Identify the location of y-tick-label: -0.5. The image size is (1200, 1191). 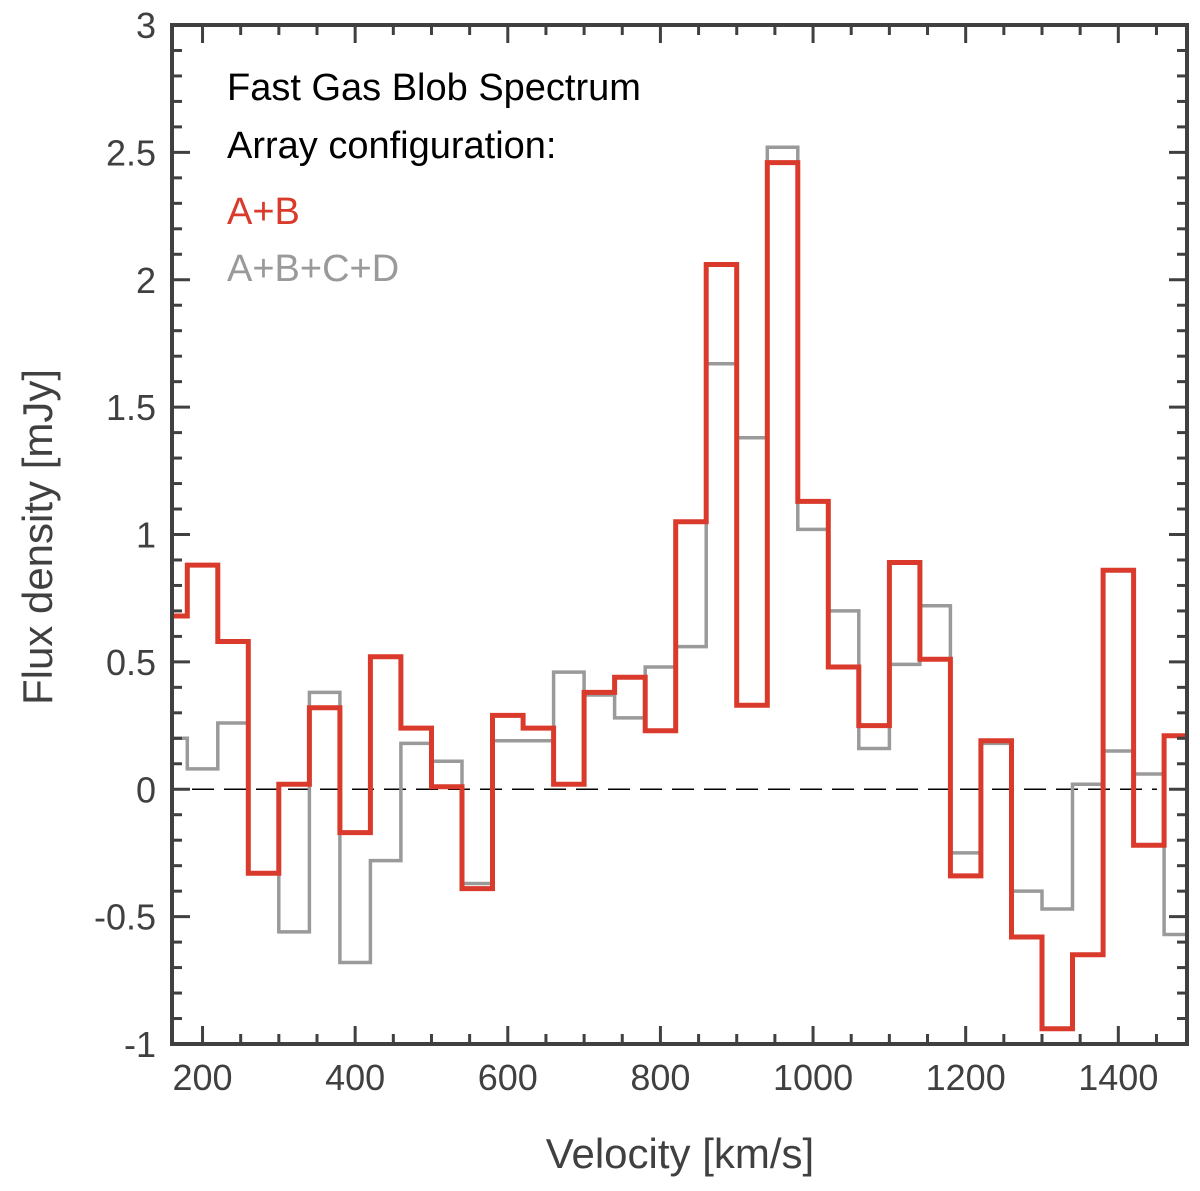
(125, 917).